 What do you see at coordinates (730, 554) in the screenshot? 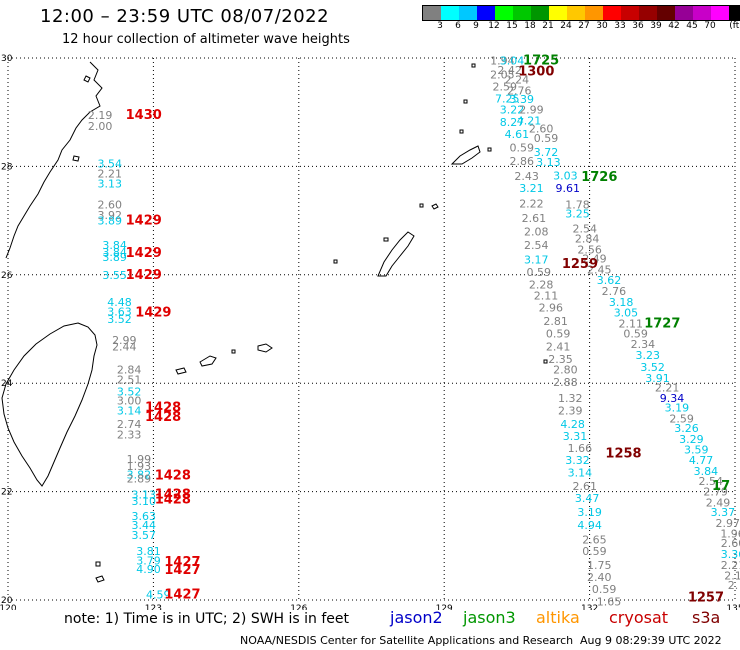
I see `wave-height-value: 3.36` at bounding box center [730, 554].